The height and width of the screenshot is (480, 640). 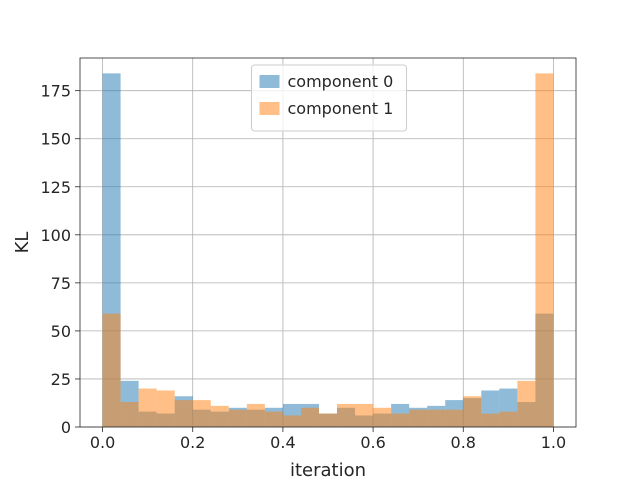 I want to click on x-tick-label: 0.2, so click(x=192, y=442).